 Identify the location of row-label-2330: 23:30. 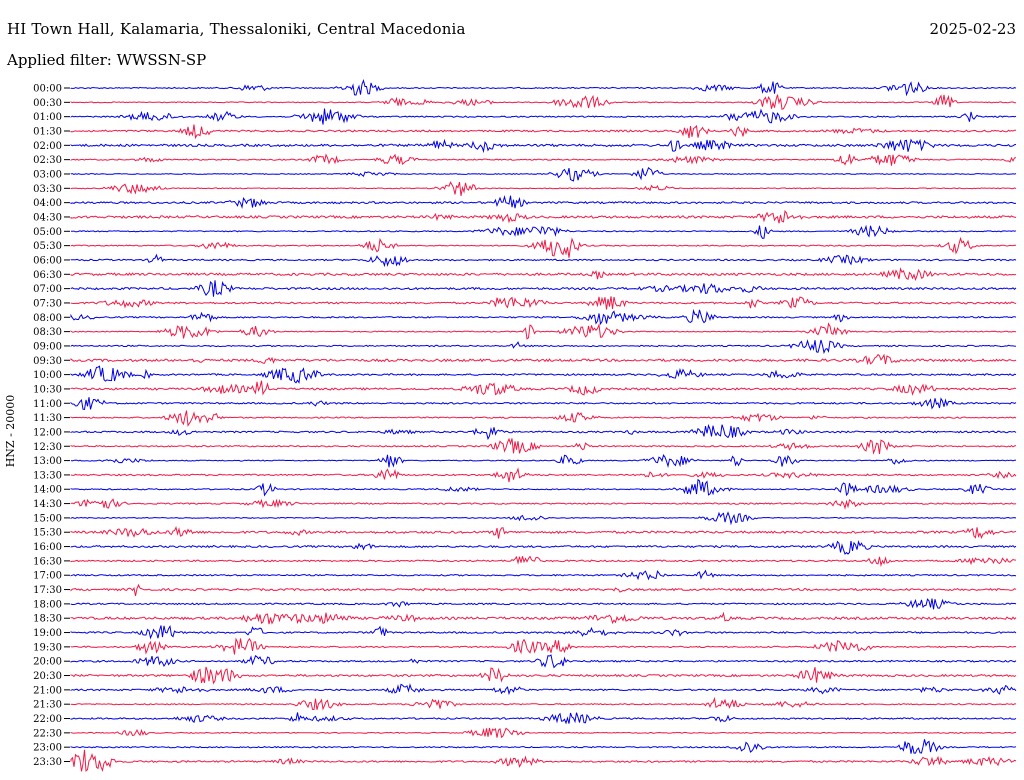
(47, 762).